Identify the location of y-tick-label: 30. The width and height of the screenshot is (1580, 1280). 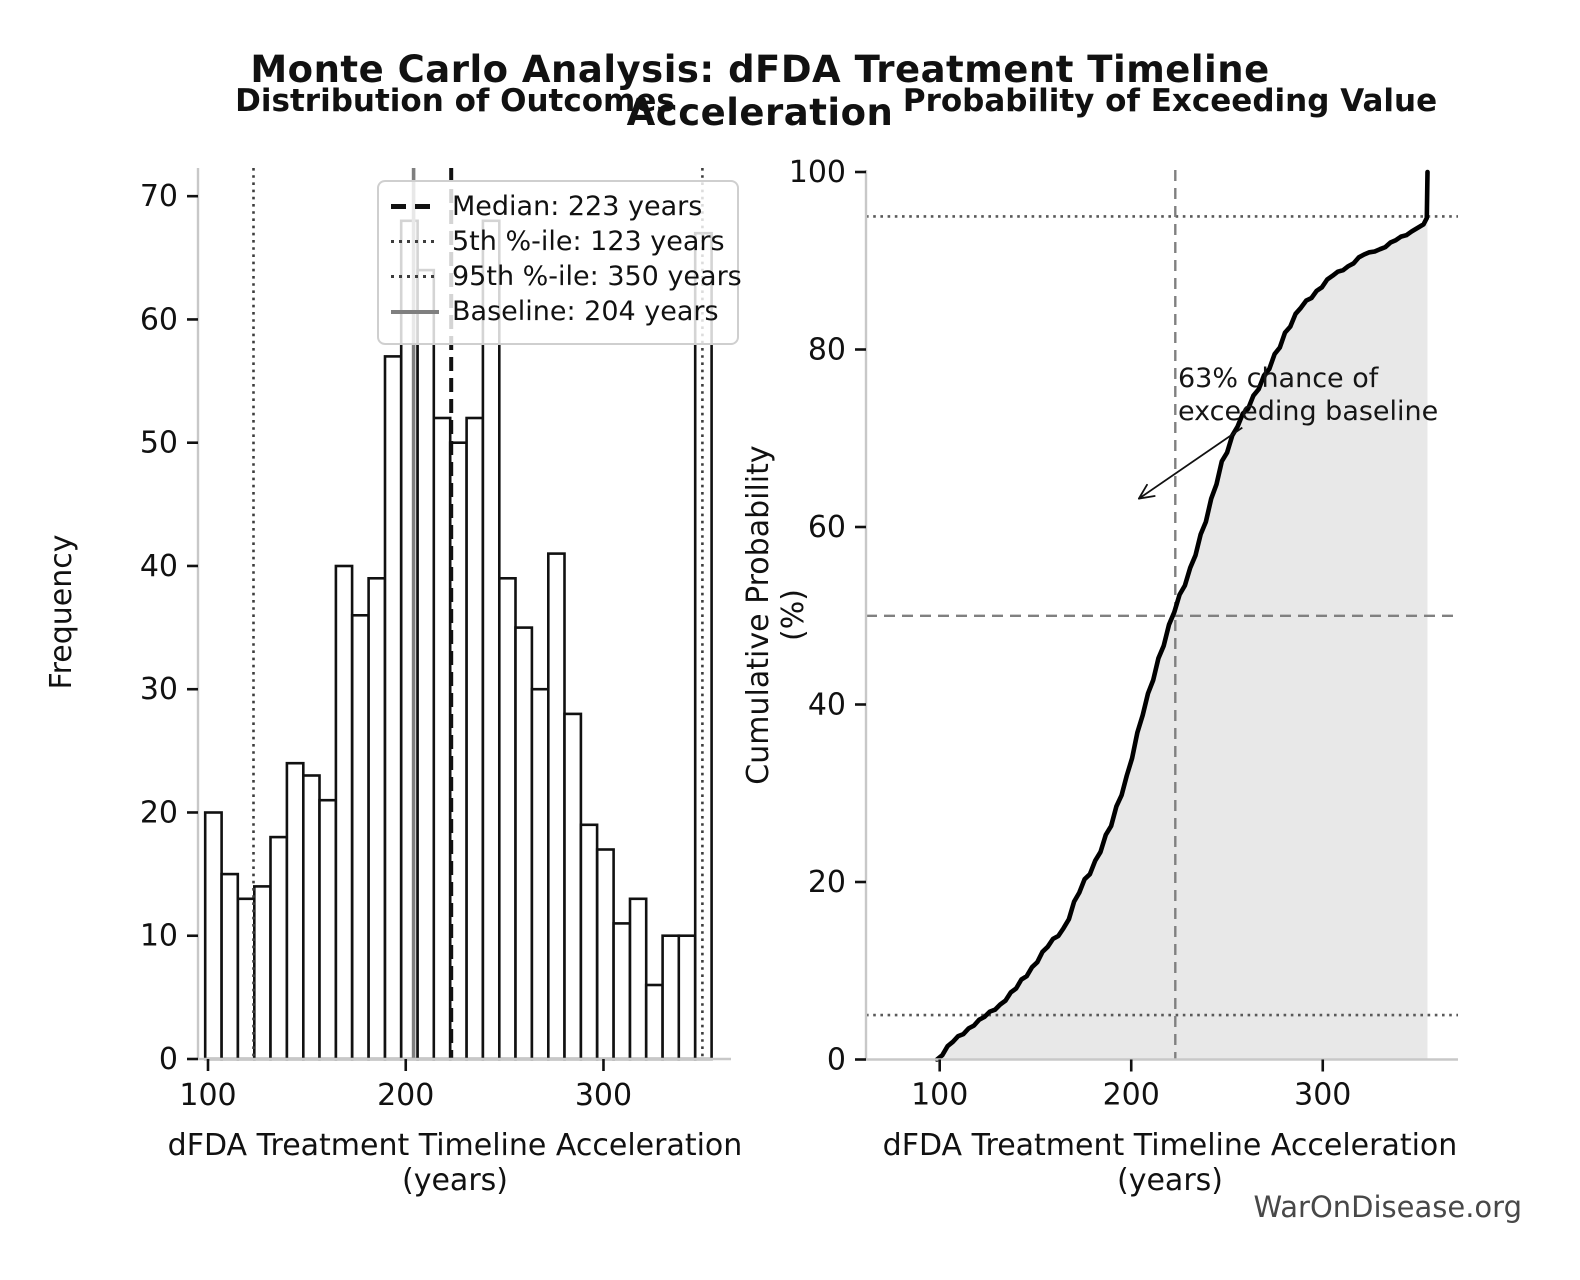
(159, 689).